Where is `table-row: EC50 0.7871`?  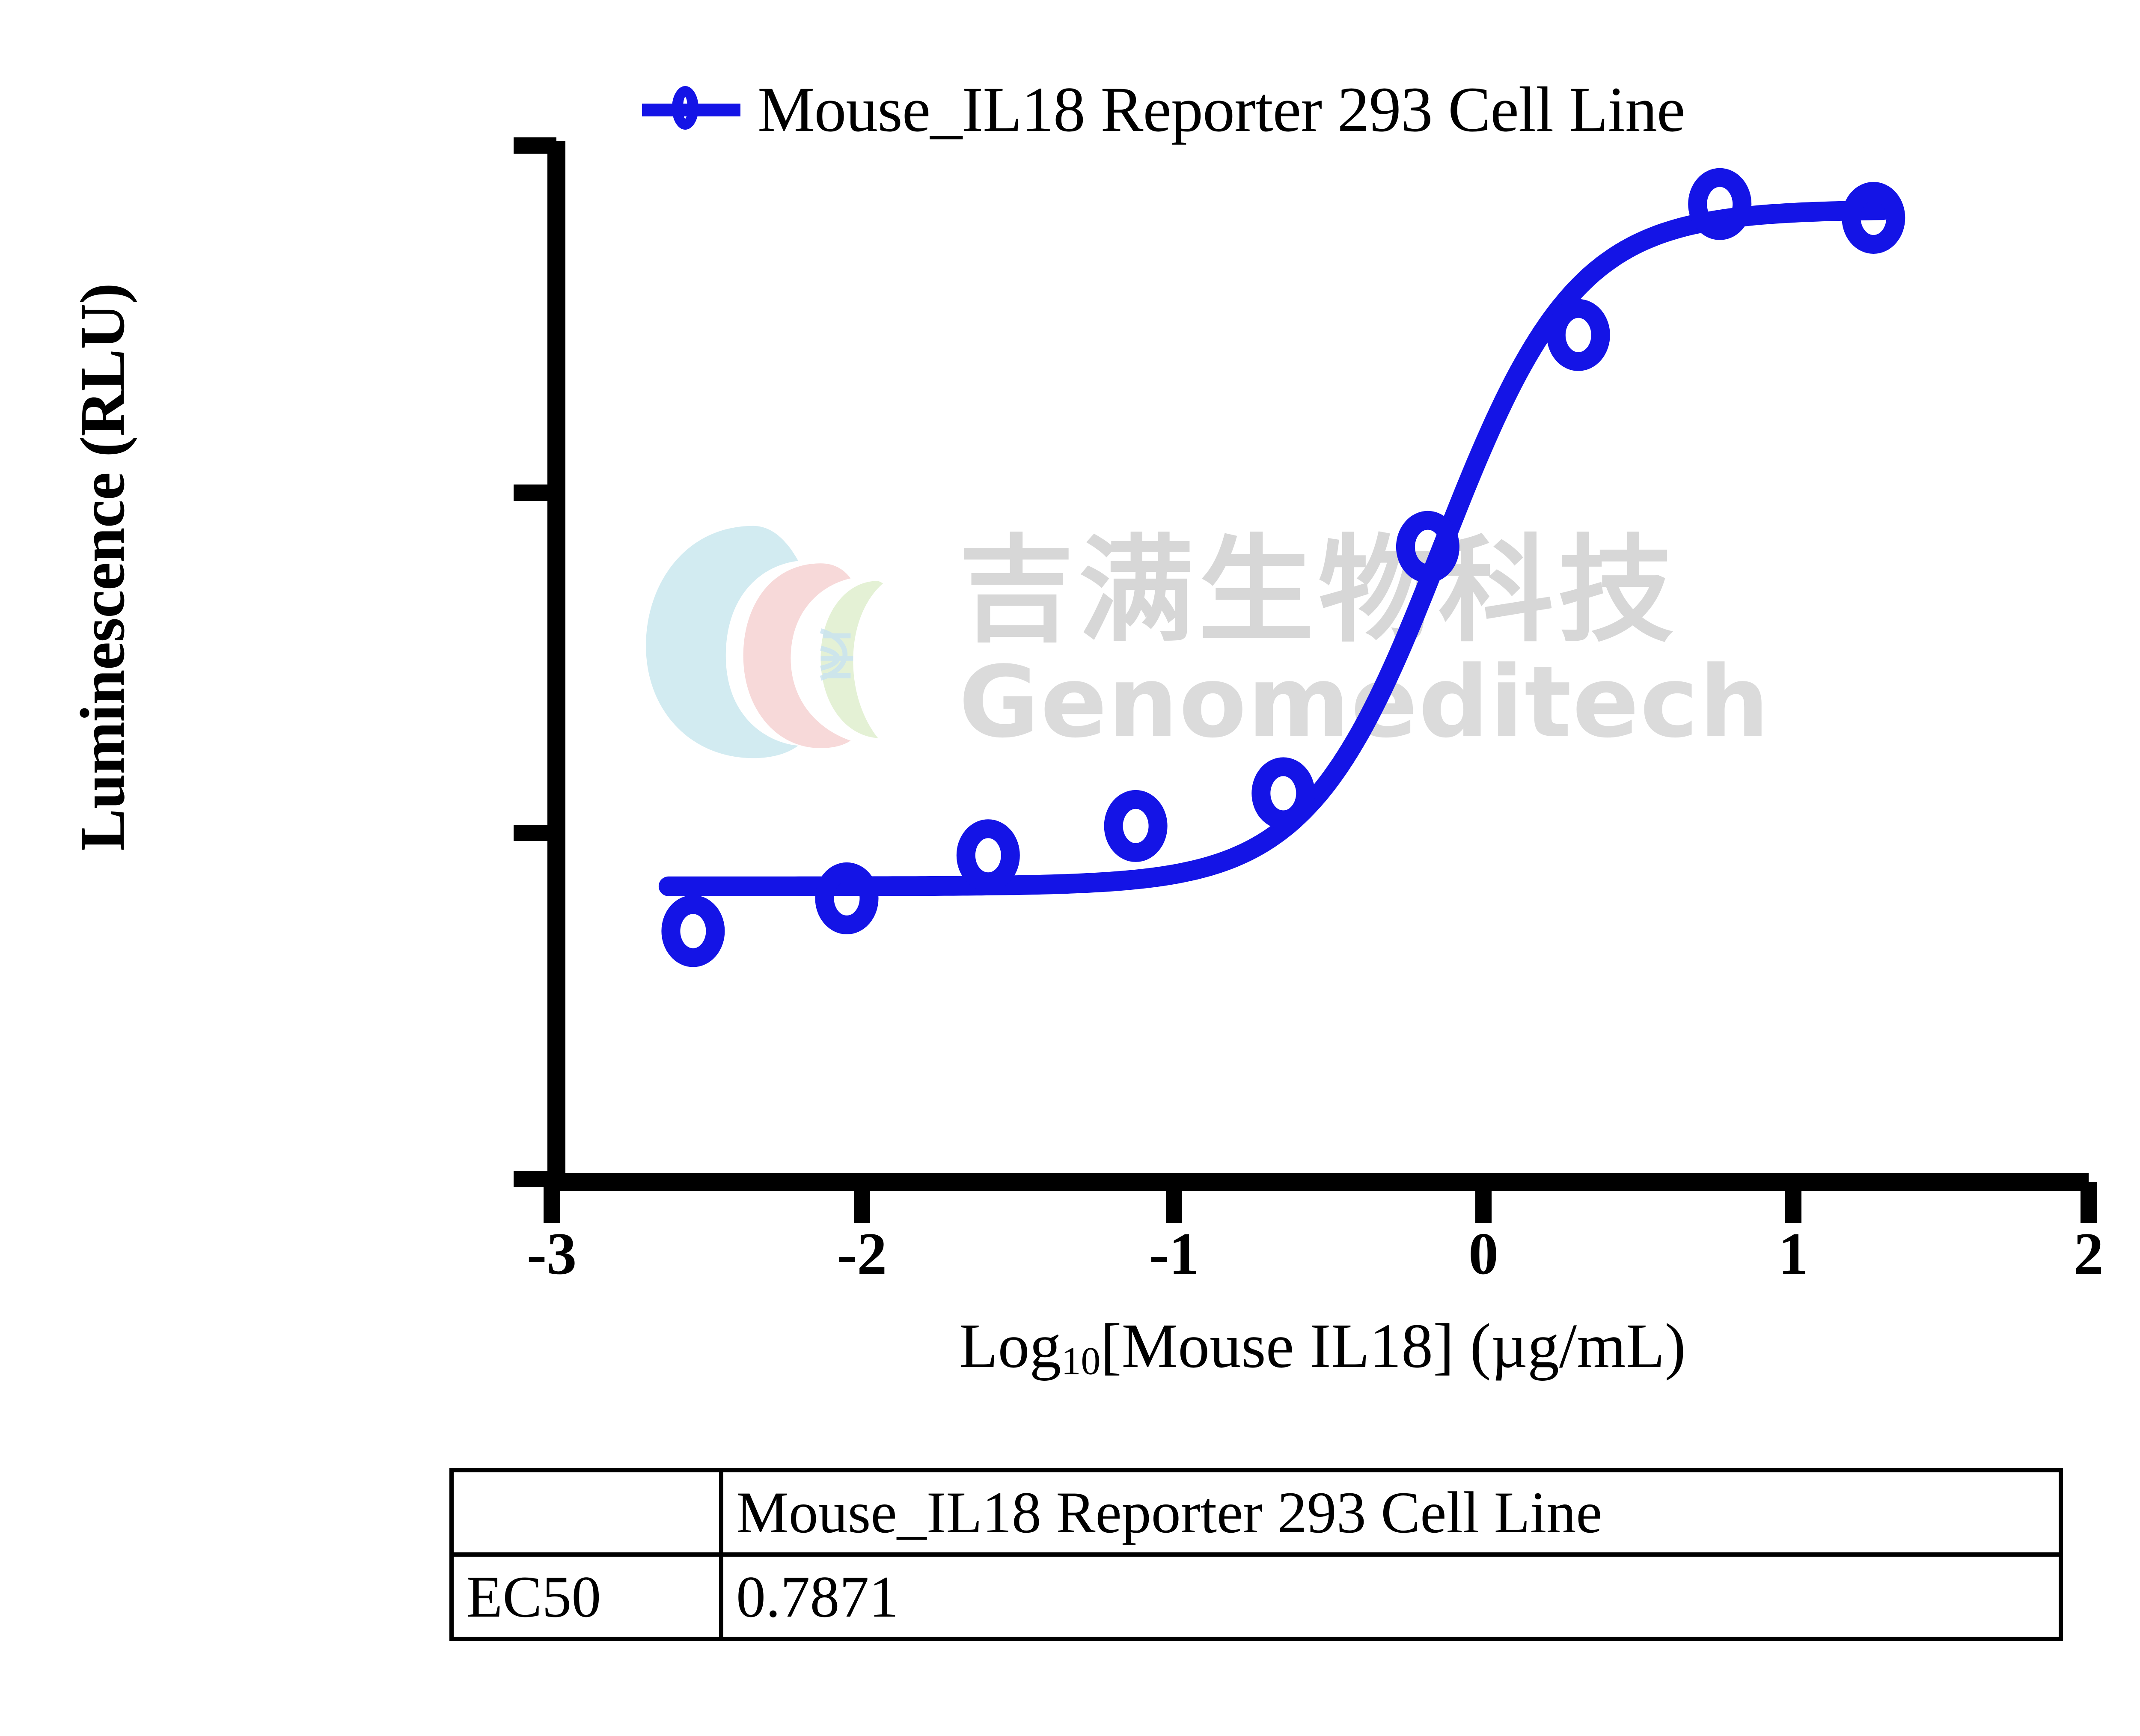
table-row: EC50 0.7871 is located at coordinates (1256, 1597).